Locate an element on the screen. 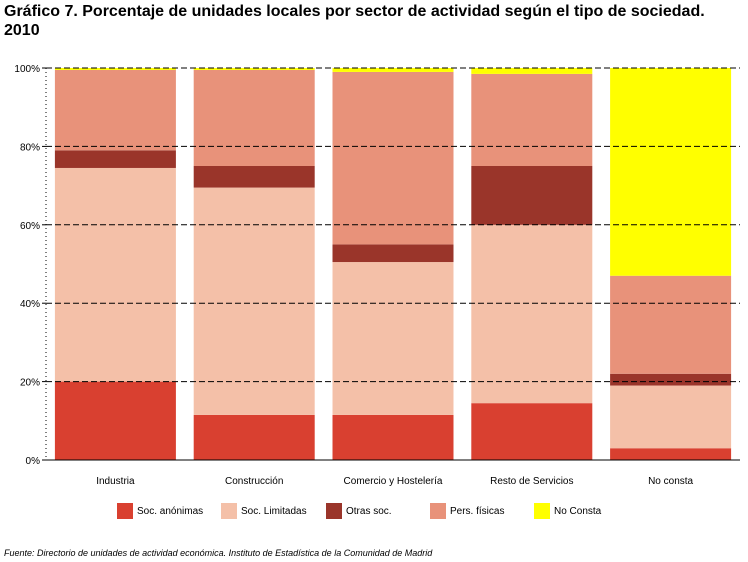 The image size is (748, 562). y-tick-label: 80% is located at coordinates (30, 147).